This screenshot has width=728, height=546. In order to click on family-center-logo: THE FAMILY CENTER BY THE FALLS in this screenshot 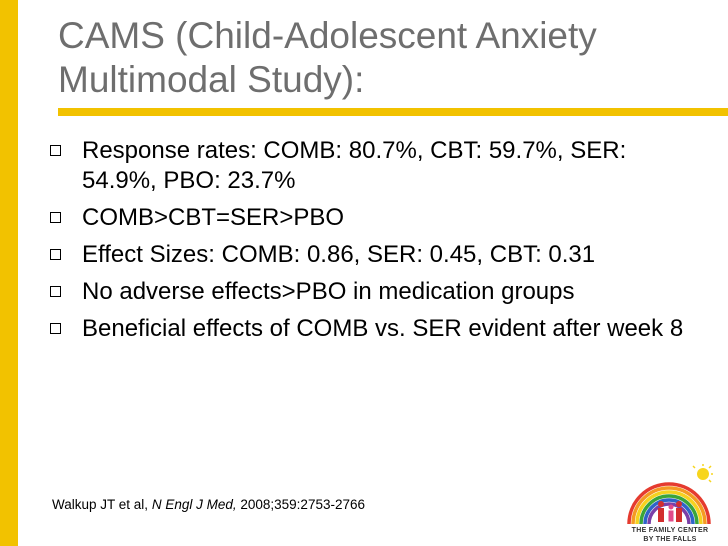, I will do `click(670, 504)`.